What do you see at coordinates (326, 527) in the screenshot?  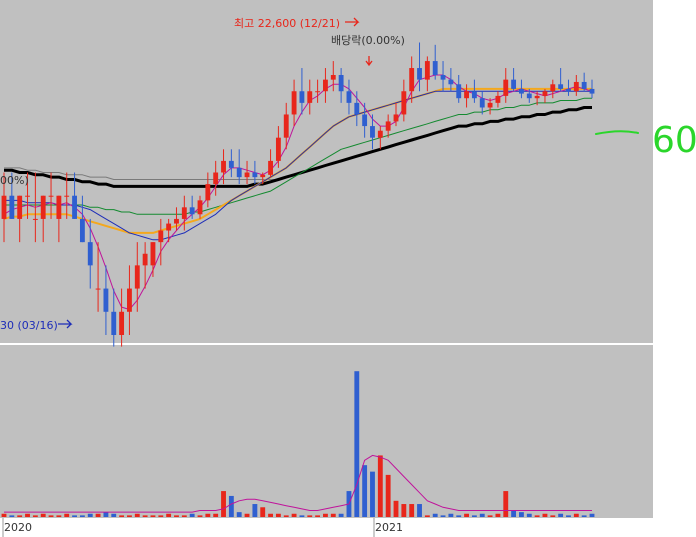 I see `x-axis-bar` at bounding box center [326, 527].